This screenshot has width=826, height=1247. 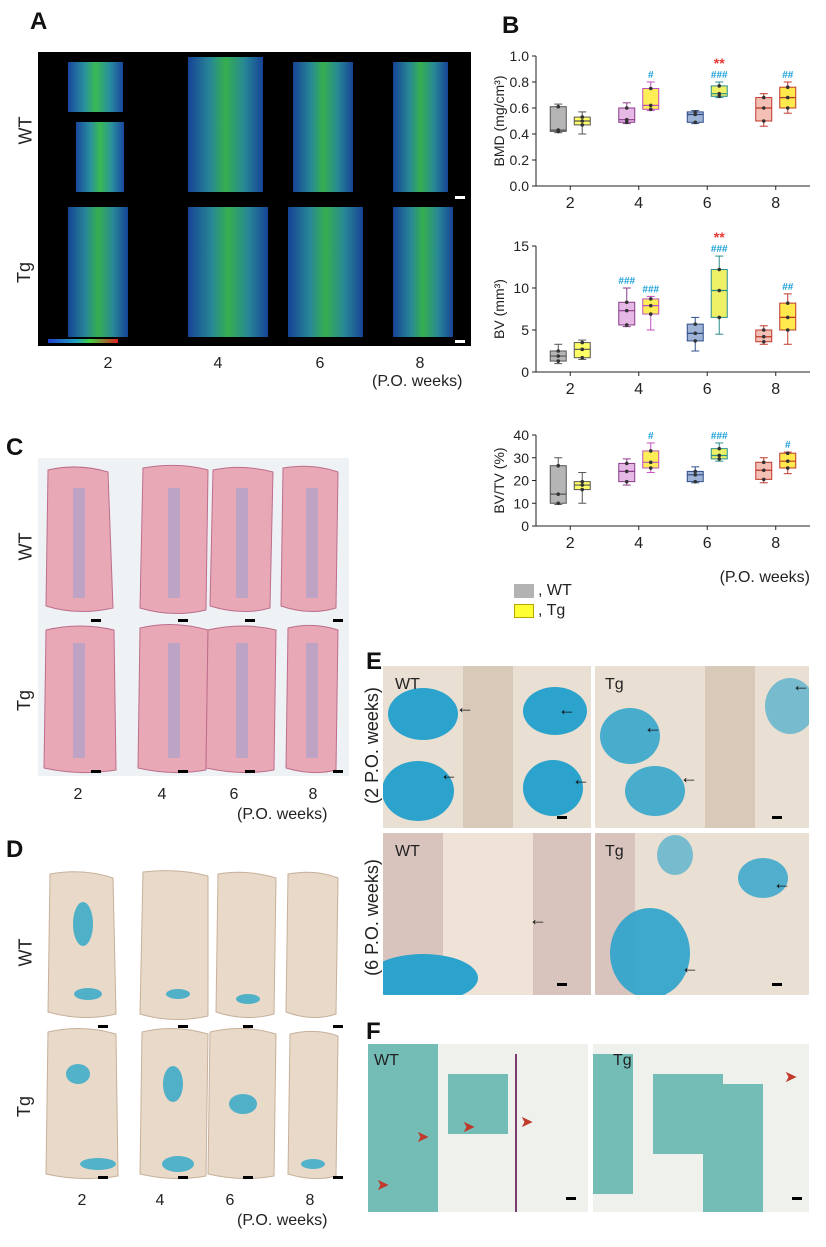 What do you see at coordinates (521, 435) in the screenshot?
I see `y-tick-label: 40` at bounding box center [521, 435].